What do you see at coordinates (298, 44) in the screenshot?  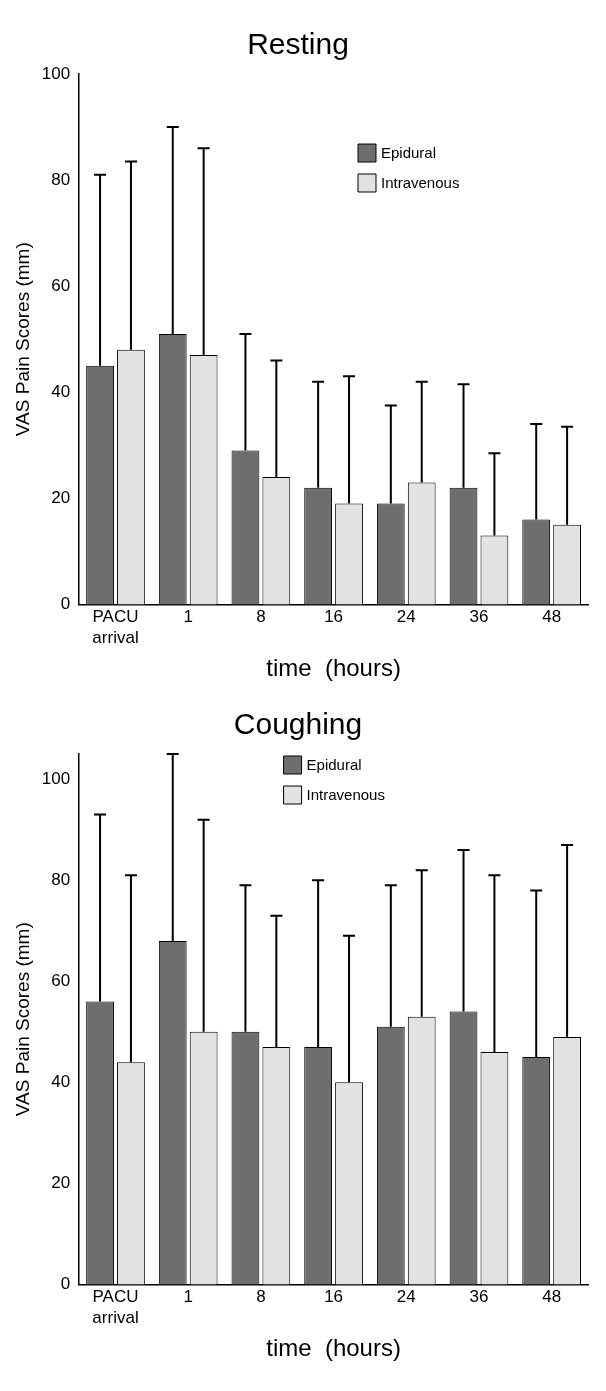 I see `chart-title: Resting` at bounding box center [298, 44].